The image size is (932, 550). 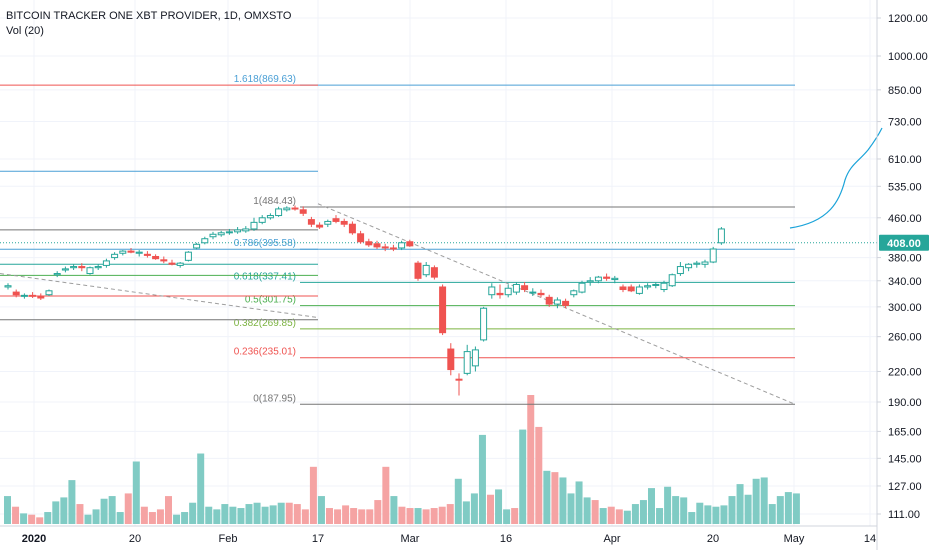 What do you see at coordinates (904, 242) in the screenshot?
I see `price-badge-bg` at bounding box center [904, 242].